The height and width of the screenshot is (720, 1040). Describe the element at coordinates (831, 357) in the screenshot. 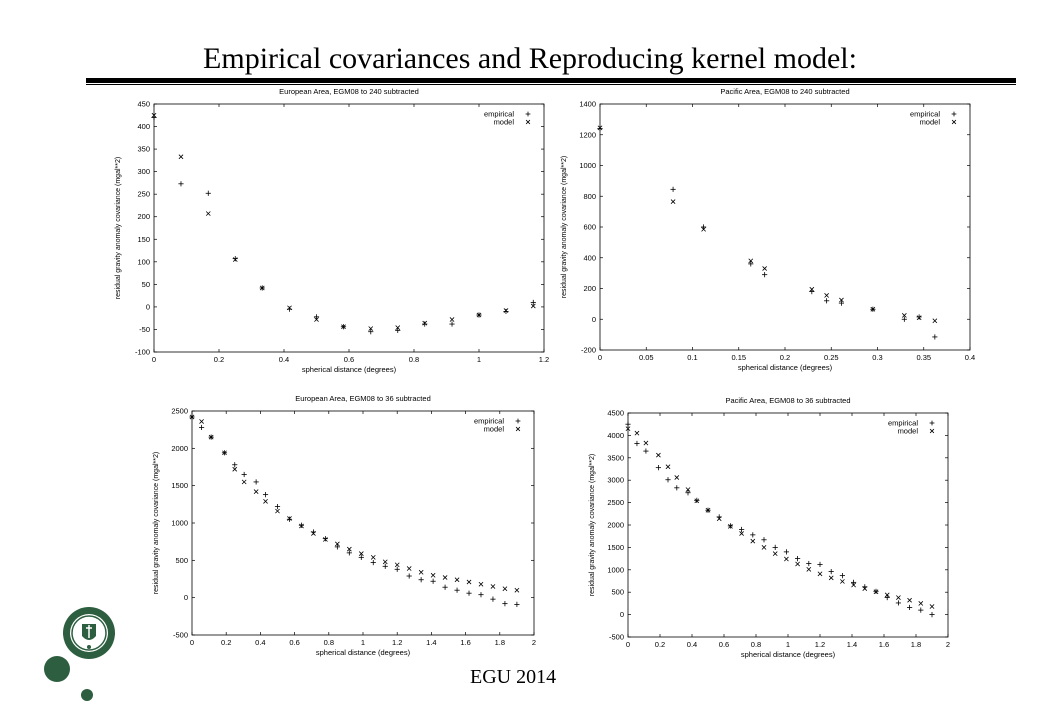

I see `x-tick-label: 0.25` at that location.